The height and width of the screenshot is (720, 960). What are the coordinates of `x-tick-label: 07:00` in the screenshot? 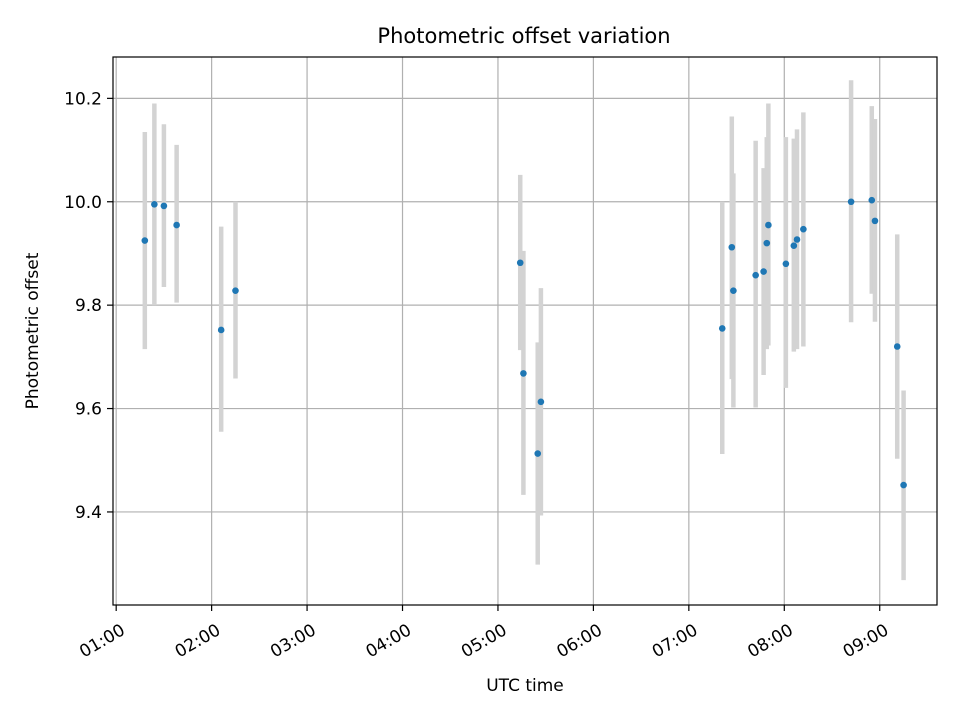 It's located at (675, 641).